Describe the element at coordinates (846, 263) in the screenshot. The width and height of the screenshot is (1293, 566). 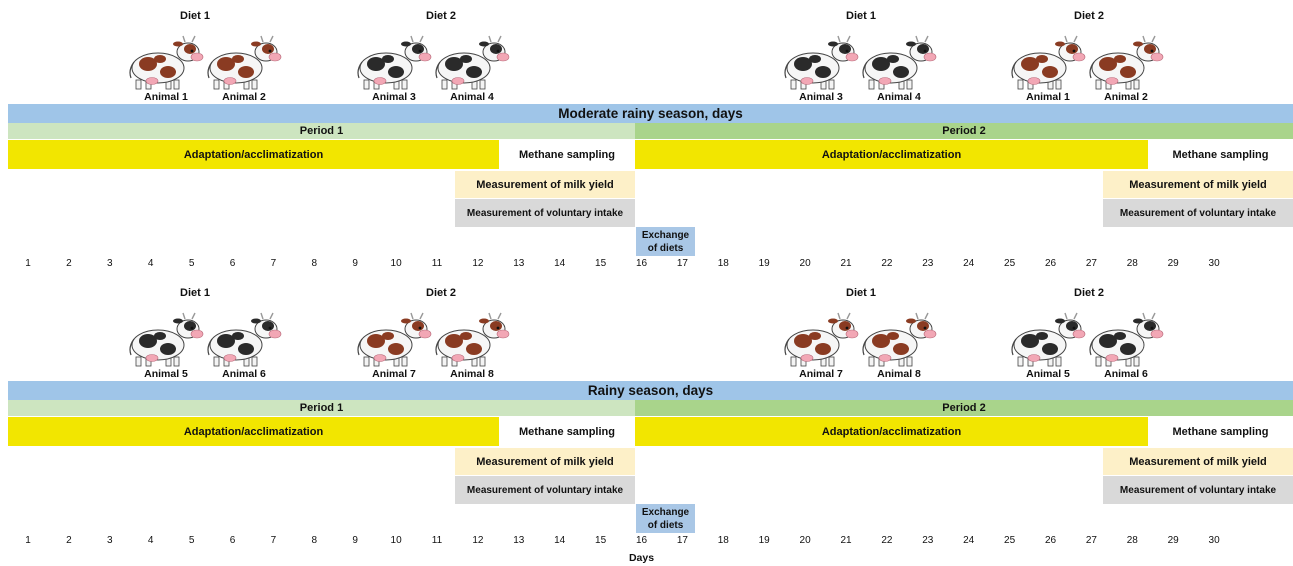
I see `day-number: 21` at that location.